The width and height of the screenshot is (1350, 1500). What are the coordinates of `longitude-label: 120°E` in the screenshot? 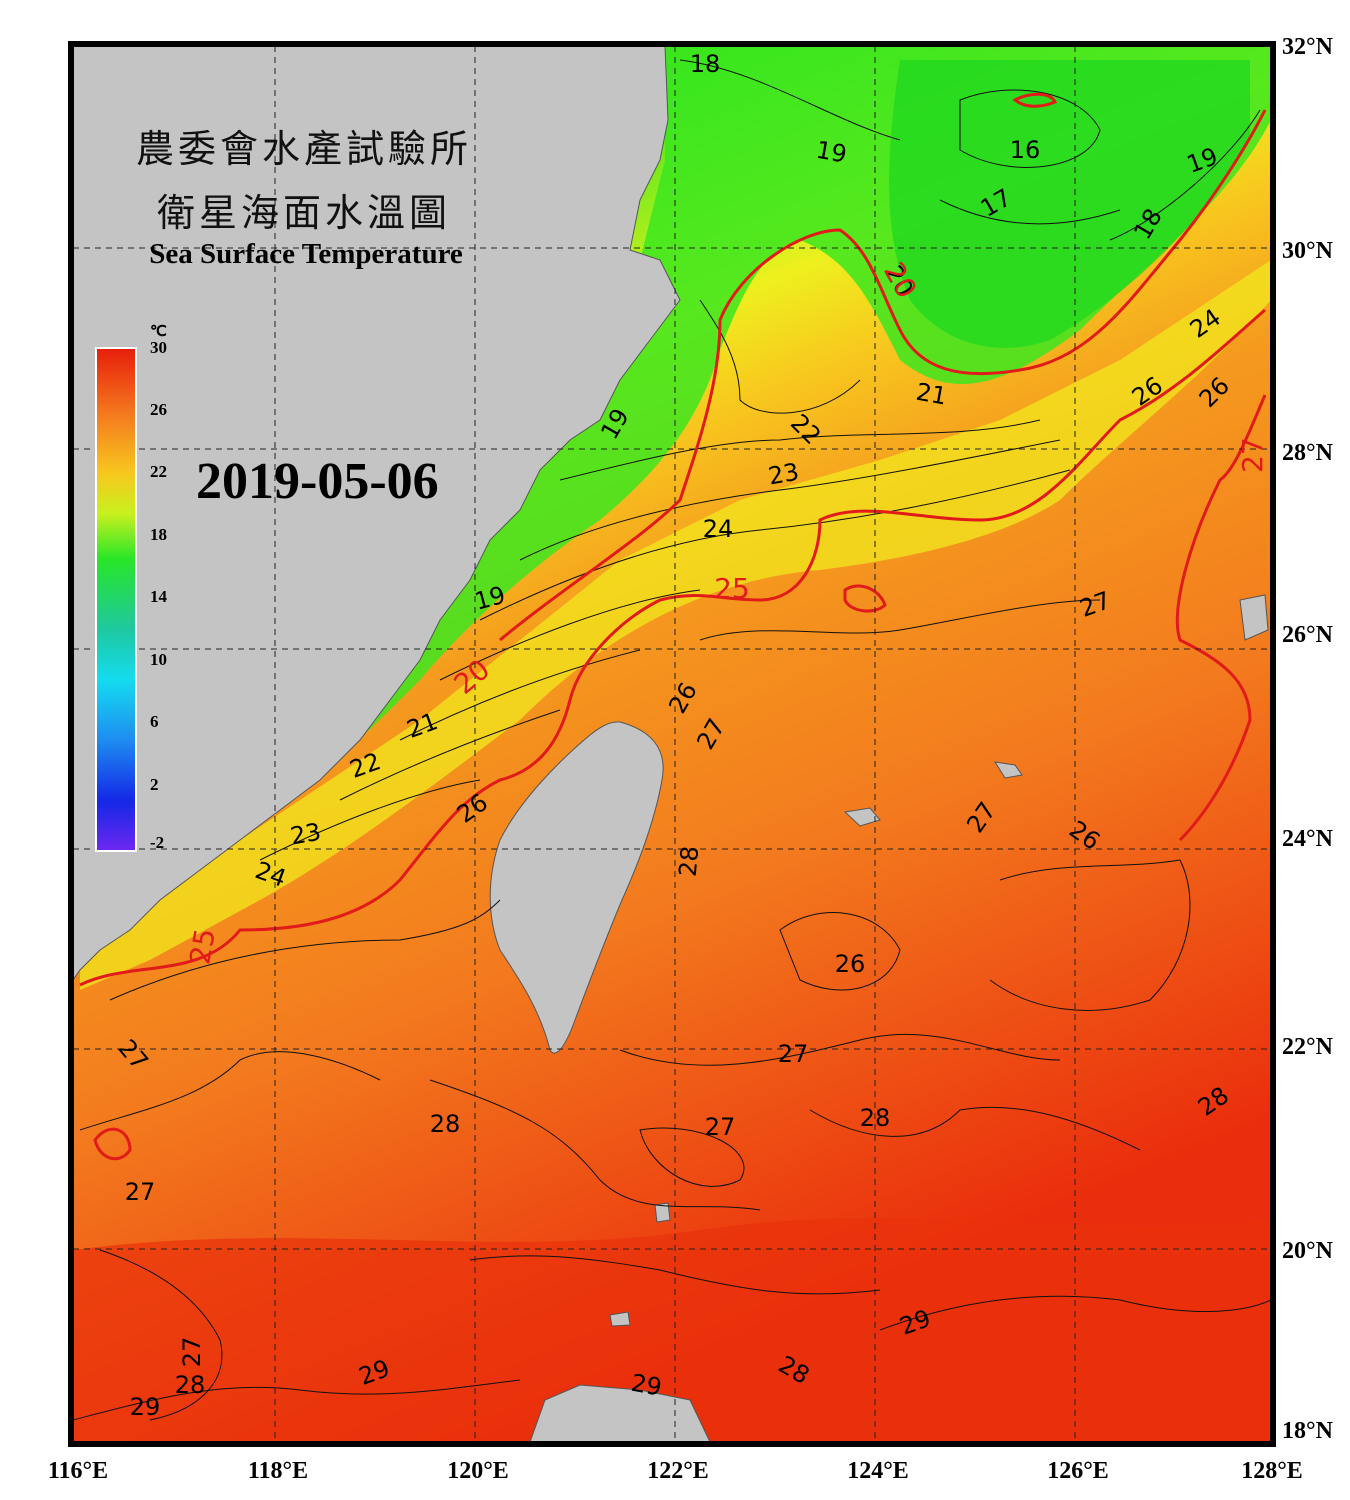 It's located at (478, 1471).